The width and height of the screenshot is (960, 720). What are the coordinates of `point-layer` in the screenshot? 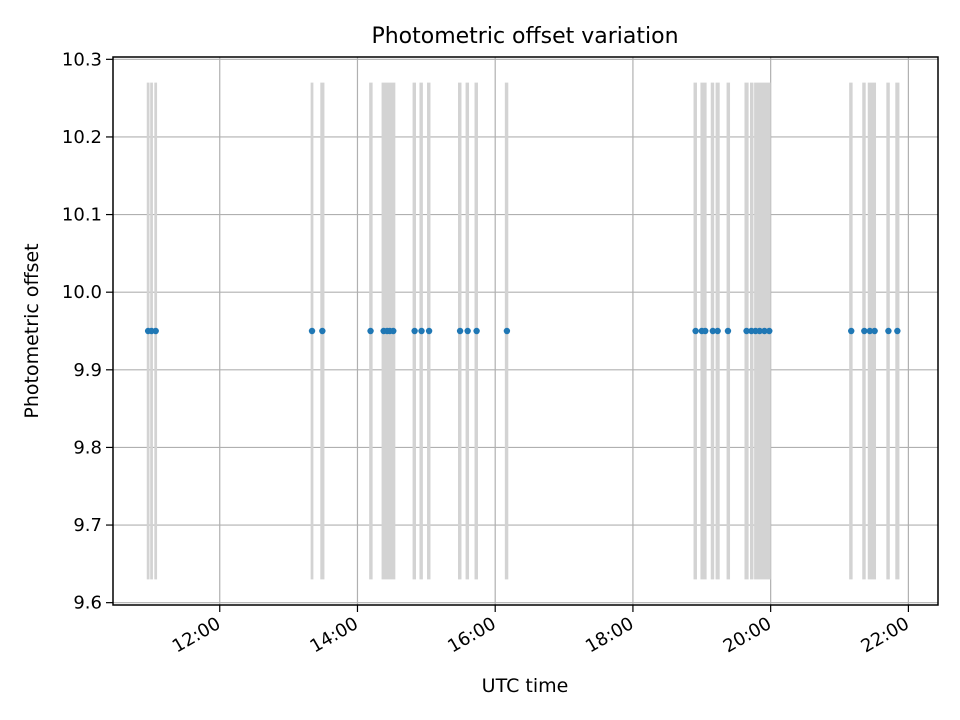 It's located at (522, 331).